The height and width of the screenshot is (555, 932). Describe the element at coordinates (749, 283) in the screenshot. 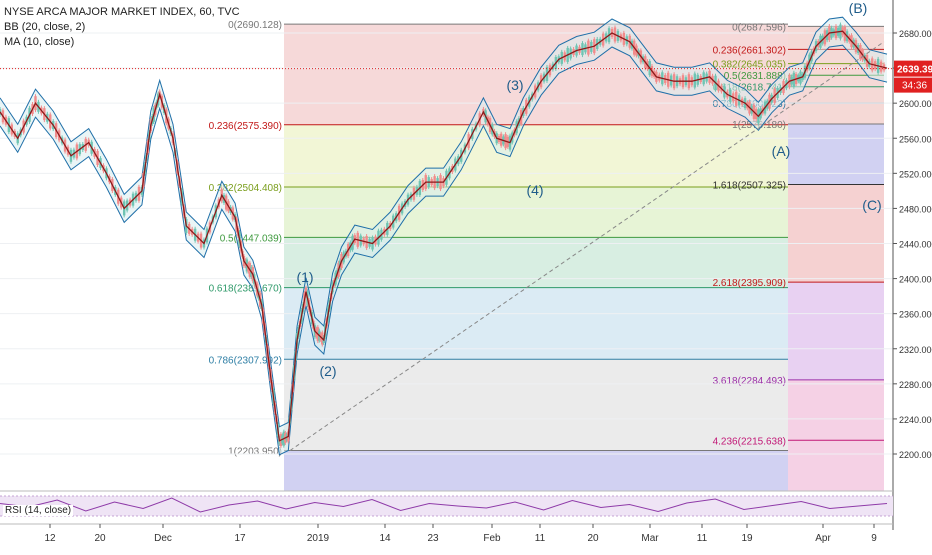

I see `fib-level-label: 2.618(2395.909)` at that location.